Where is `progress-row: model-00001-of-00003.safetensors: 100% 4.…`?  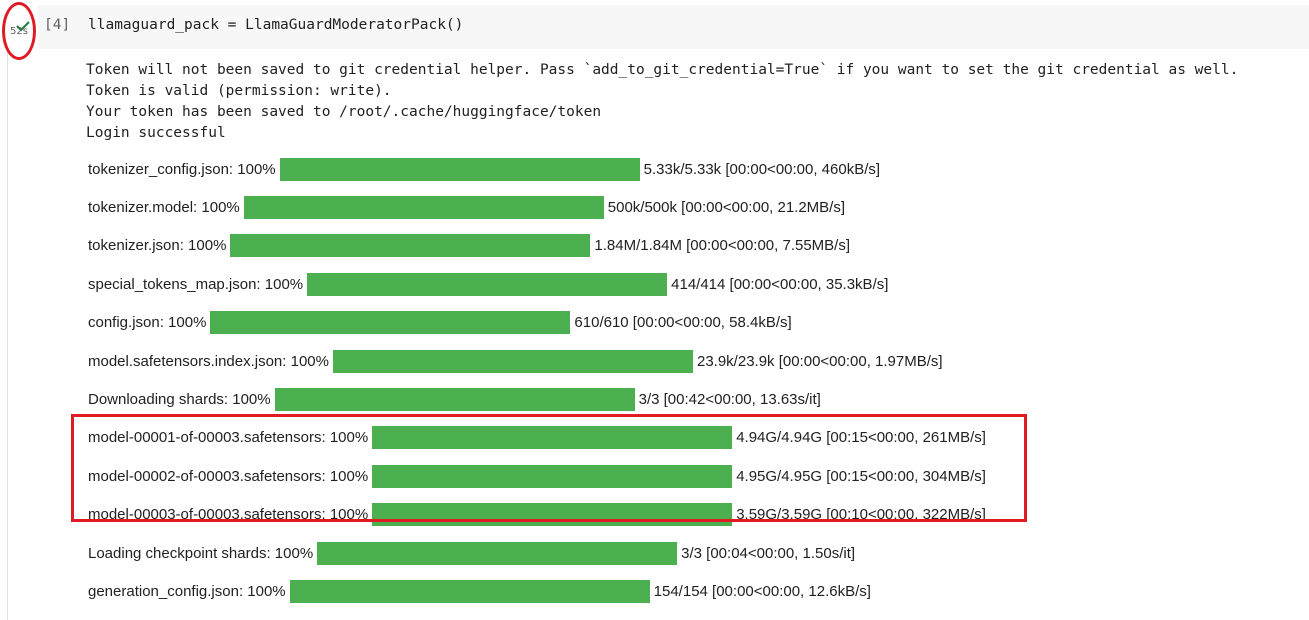 progress-row: model-00001-of-00003.safetensors: 100% 4.… is located at coordinates (537, 438).